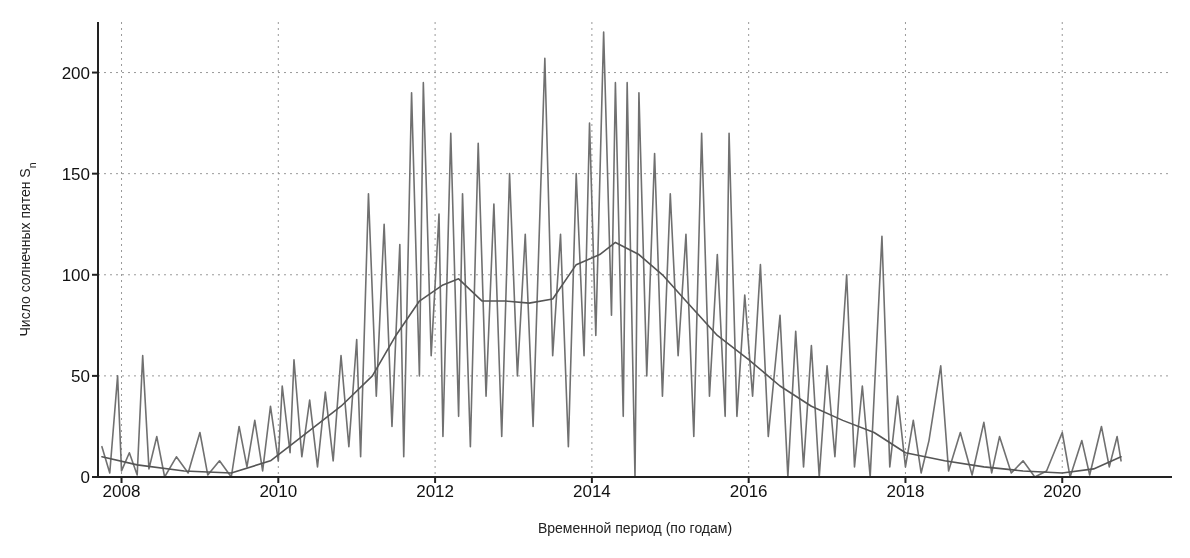 The width and height of the screenshot is (1190, 558). I want to click on x-tick-label: 2012, so click(435, 492).